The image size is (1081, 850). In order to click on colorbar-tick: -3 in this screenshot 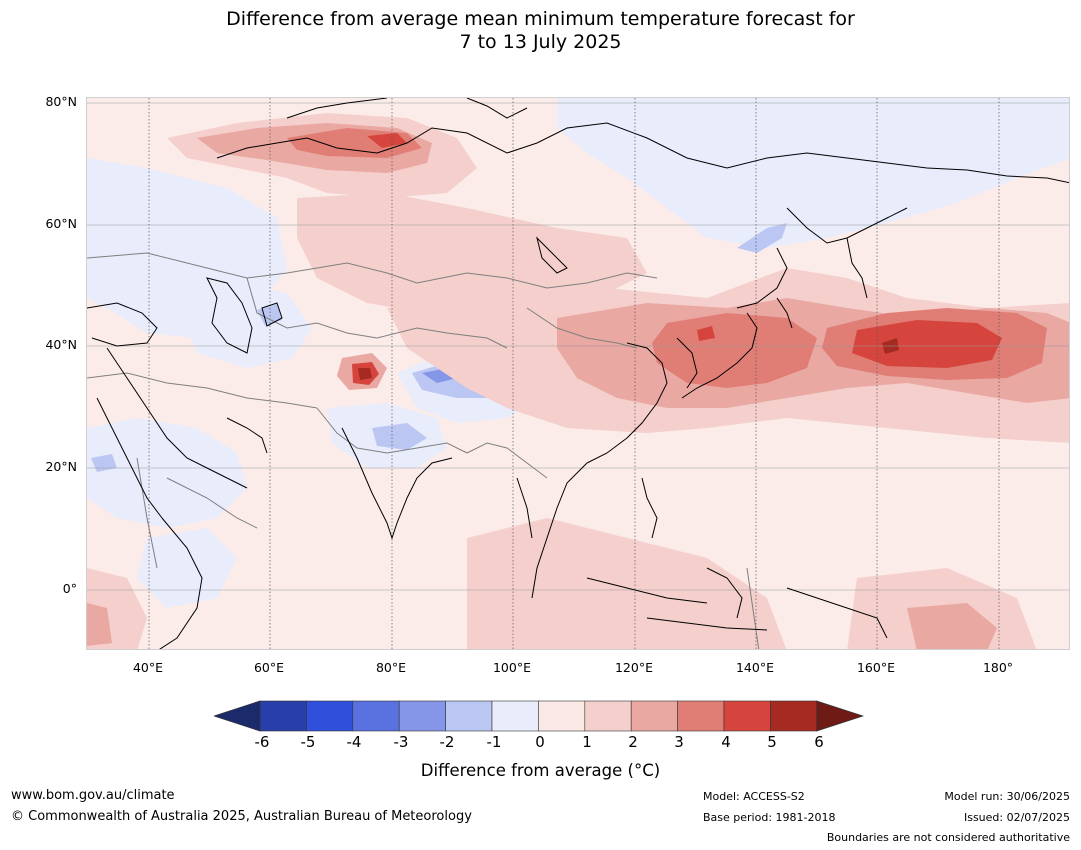, I will do `click(401, 742)`.